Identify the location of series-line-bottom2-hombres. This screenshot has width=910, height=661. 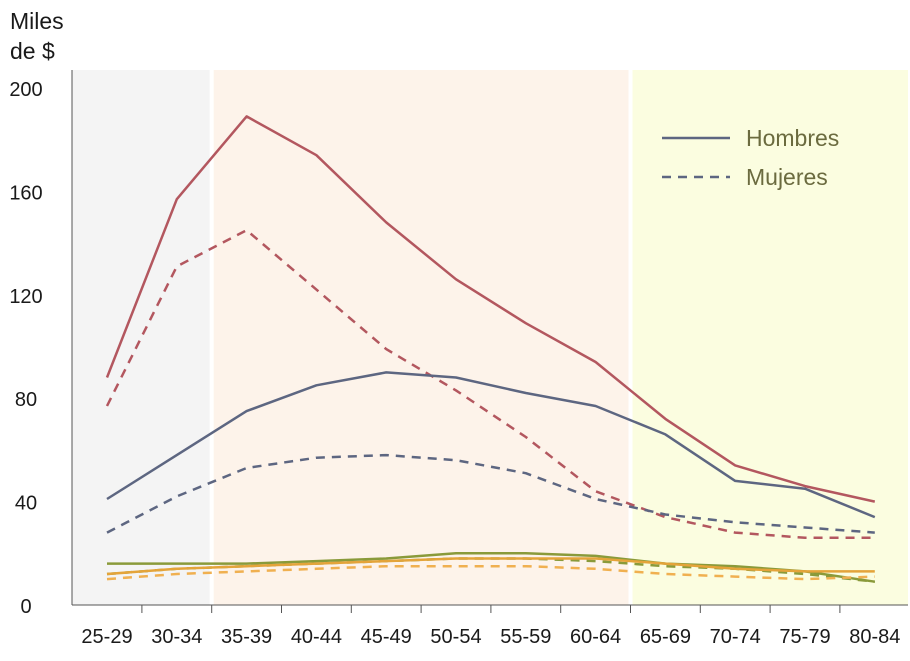
(490, 566).